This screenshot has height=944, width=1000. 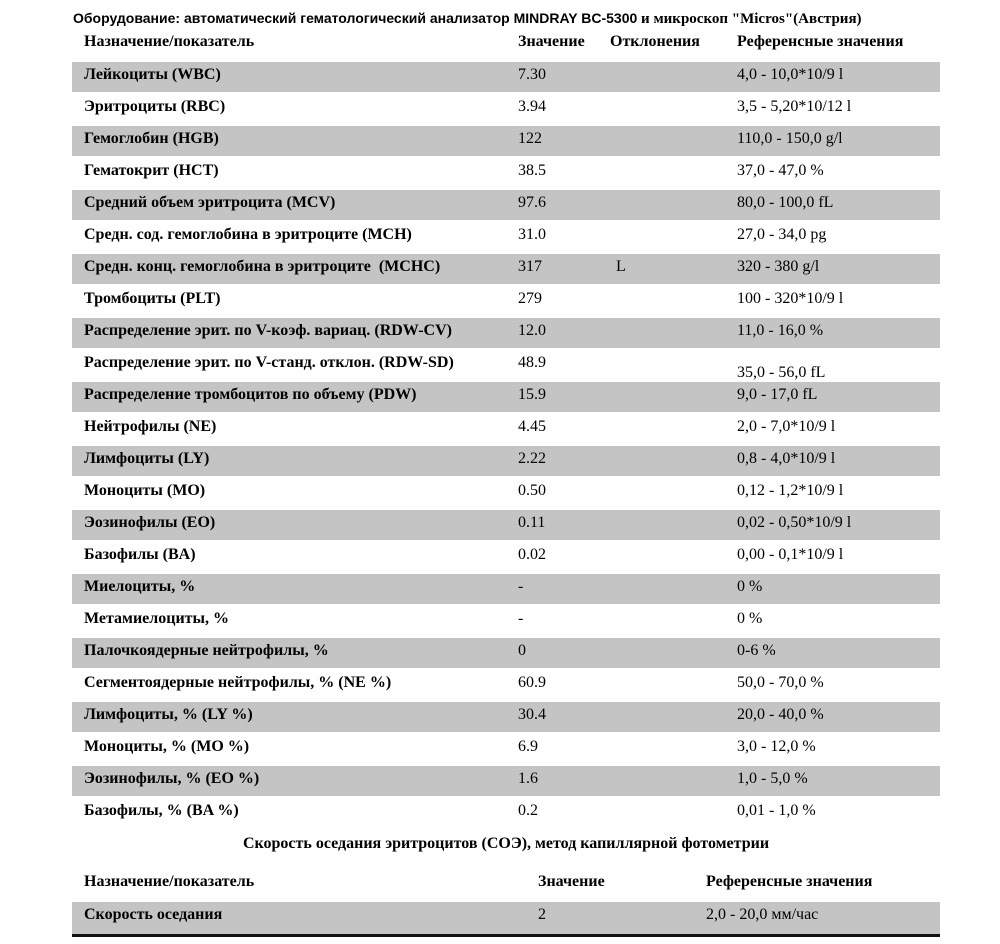 I want to click on parameter-value: 15.9, so click(x=532, y=394).